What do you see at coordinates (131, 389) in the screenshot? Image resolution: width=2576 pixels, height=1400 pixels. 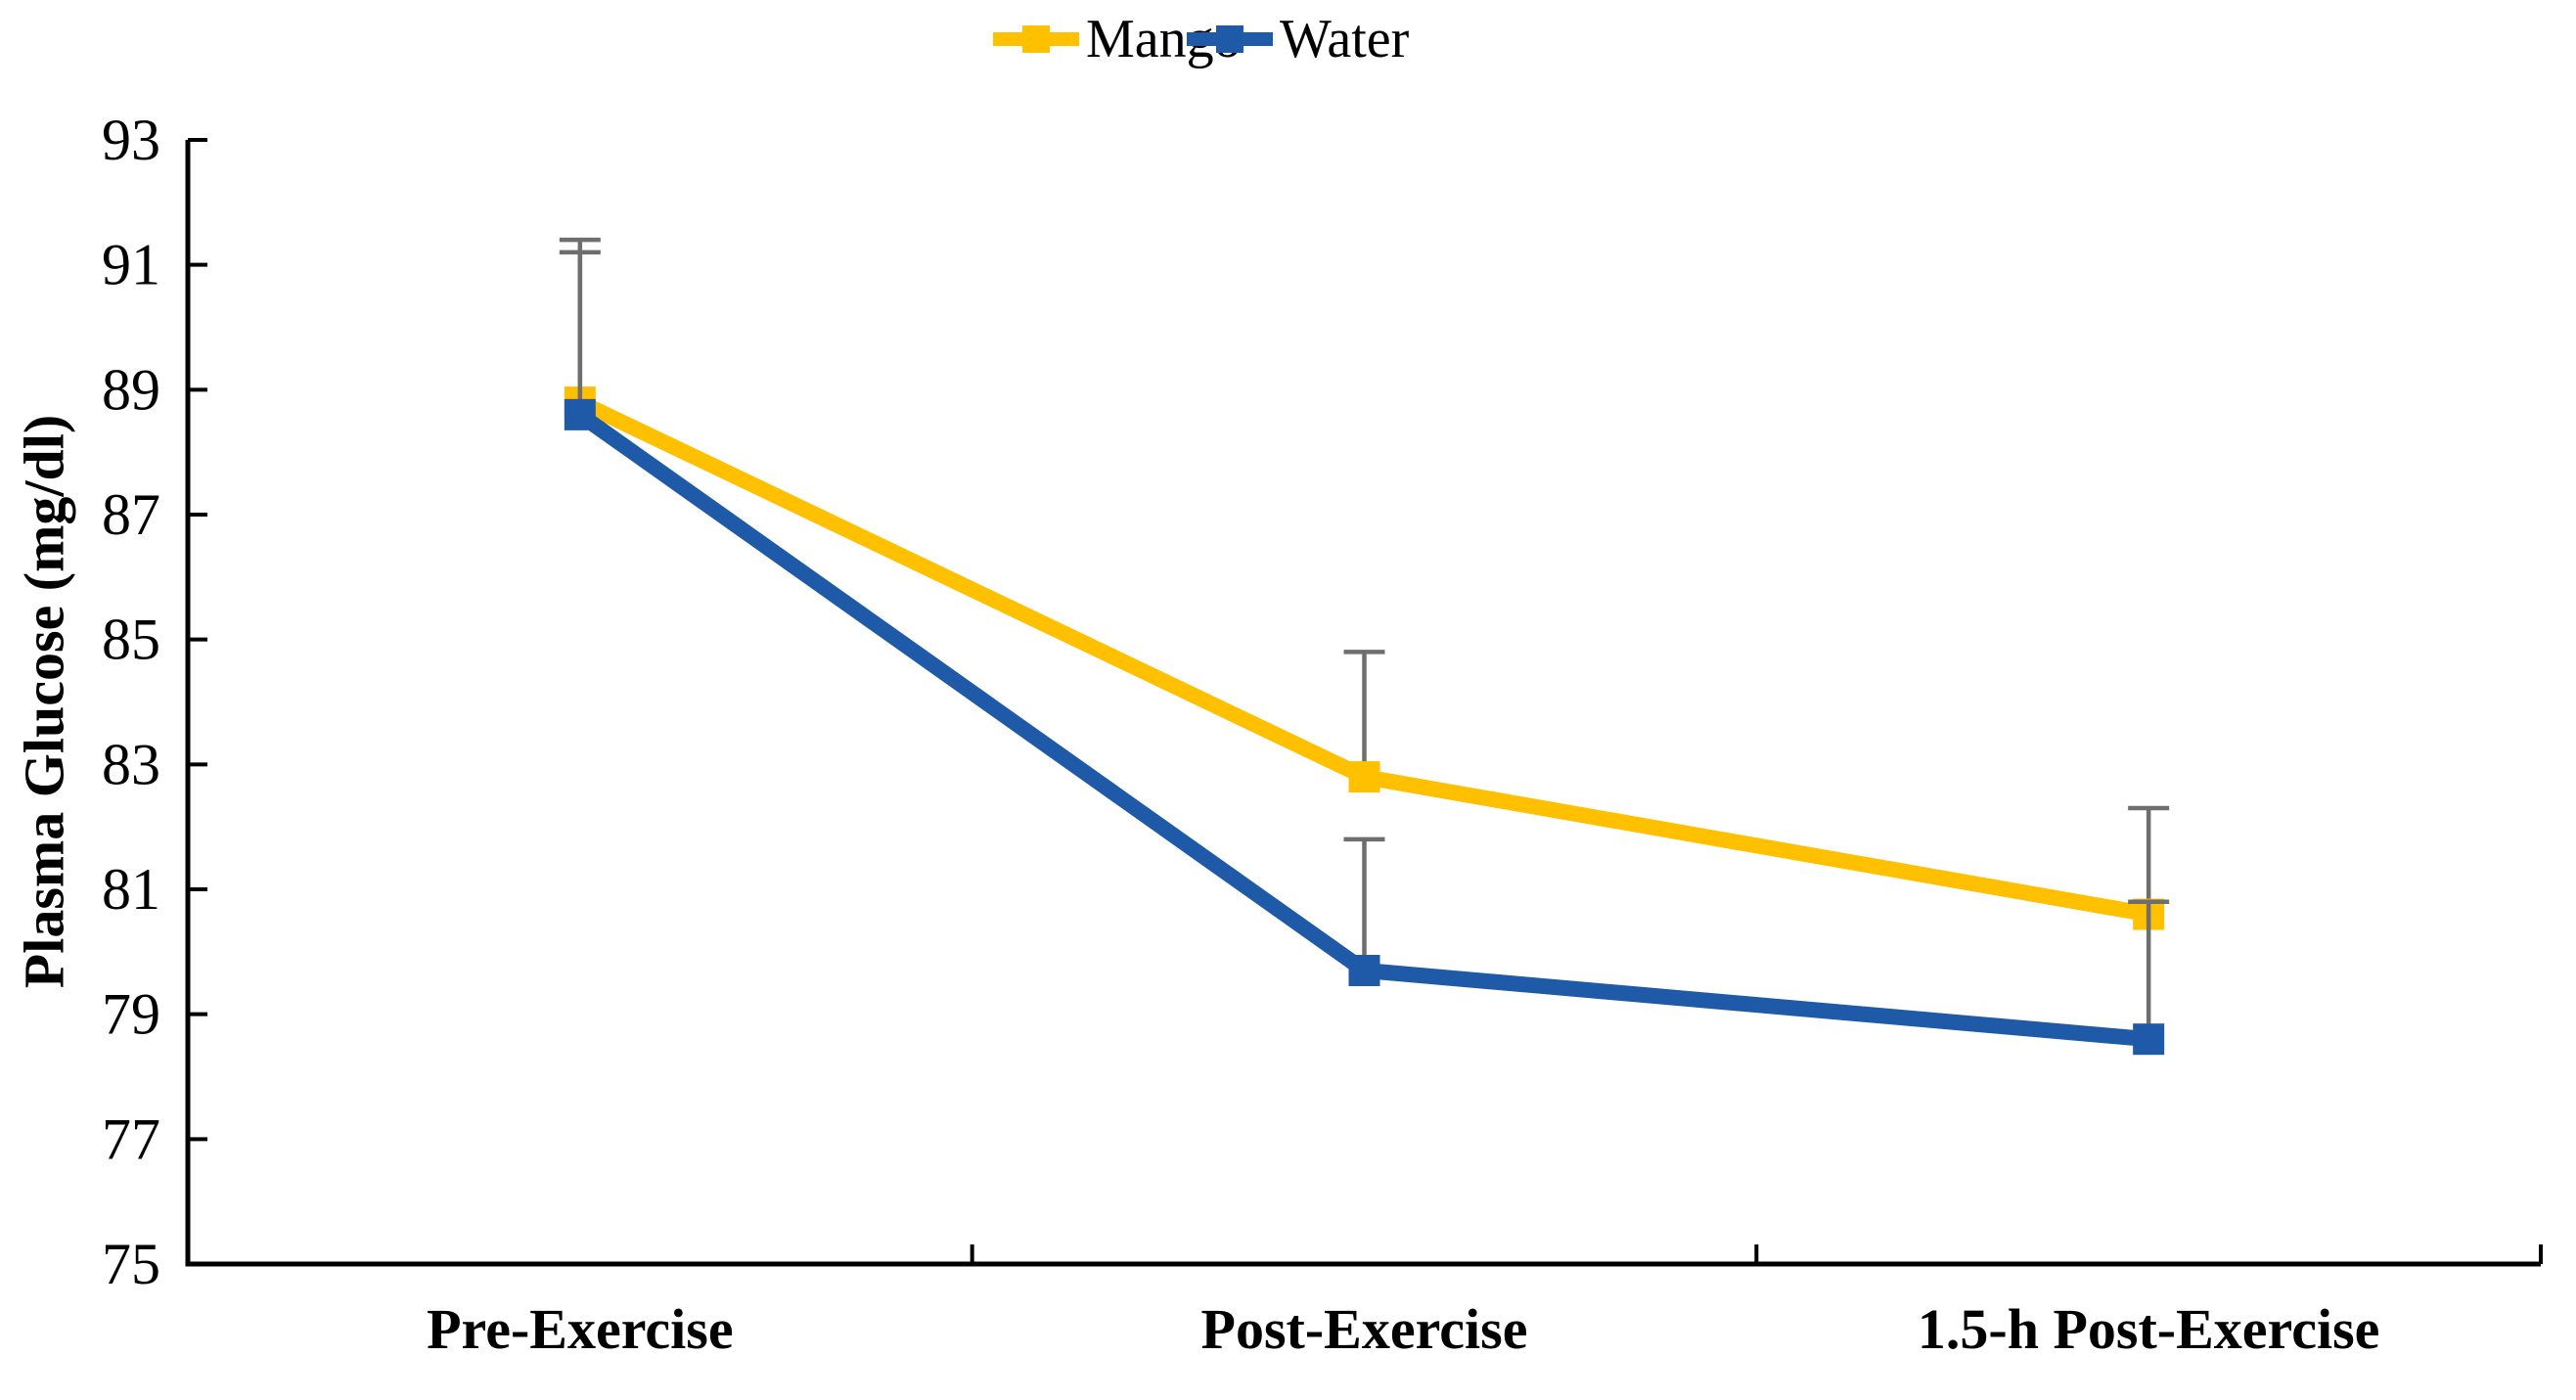 I see `y-tick-label: 89` at bounding box center [131, 389].